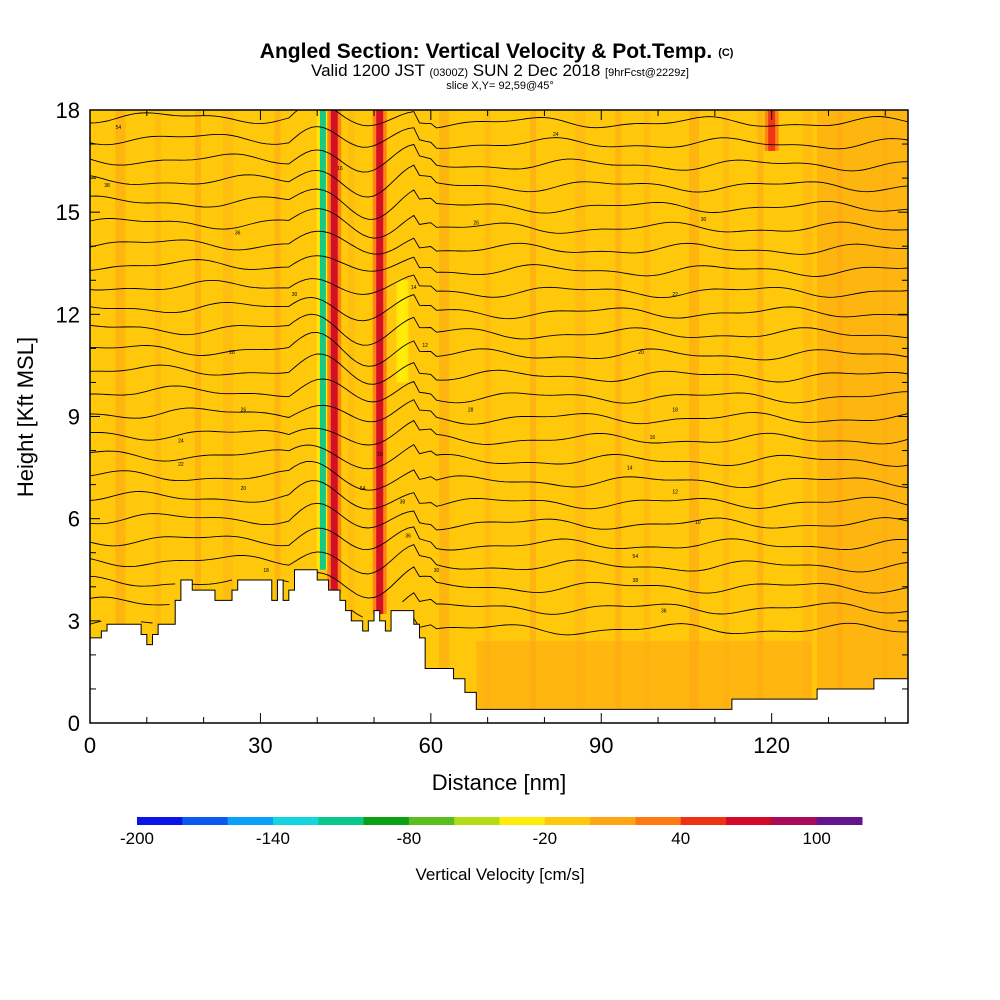 The height and width of the screenshot is (1000, 1000). What do you see at coordinates (499, 646) in the screenshot?
I see `terrain` at bounding box center [499, 646].